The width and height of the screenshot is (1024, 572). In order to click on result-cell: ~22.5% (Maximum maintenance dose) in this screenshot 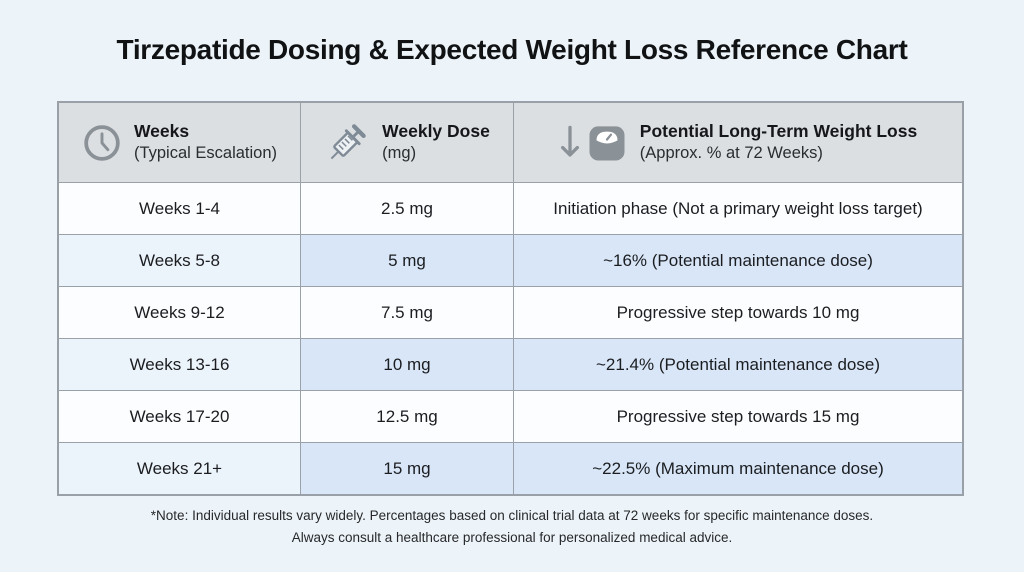, I will do `click(737, 468)`.